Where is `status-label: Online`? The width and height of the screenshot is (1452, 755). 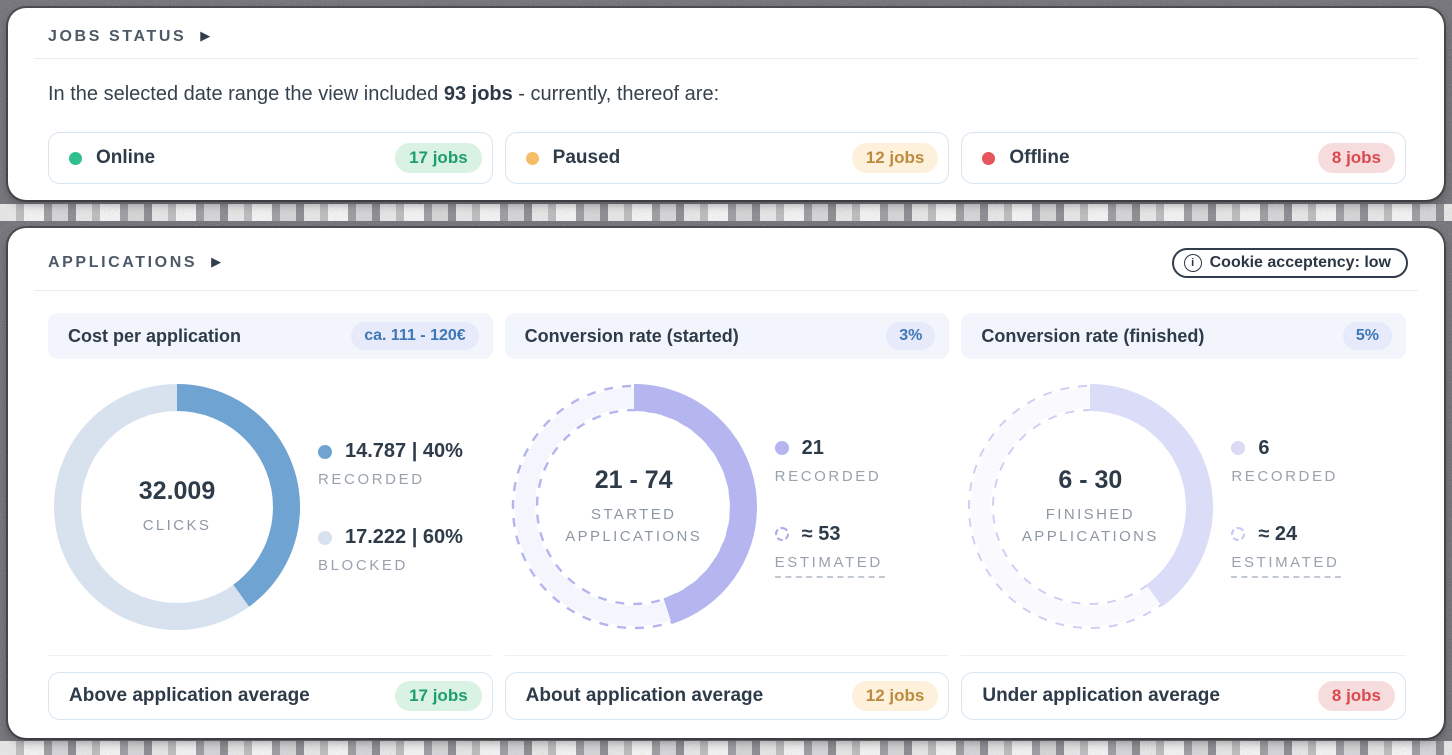
status-label: Online is located at coordinates (126, 157).